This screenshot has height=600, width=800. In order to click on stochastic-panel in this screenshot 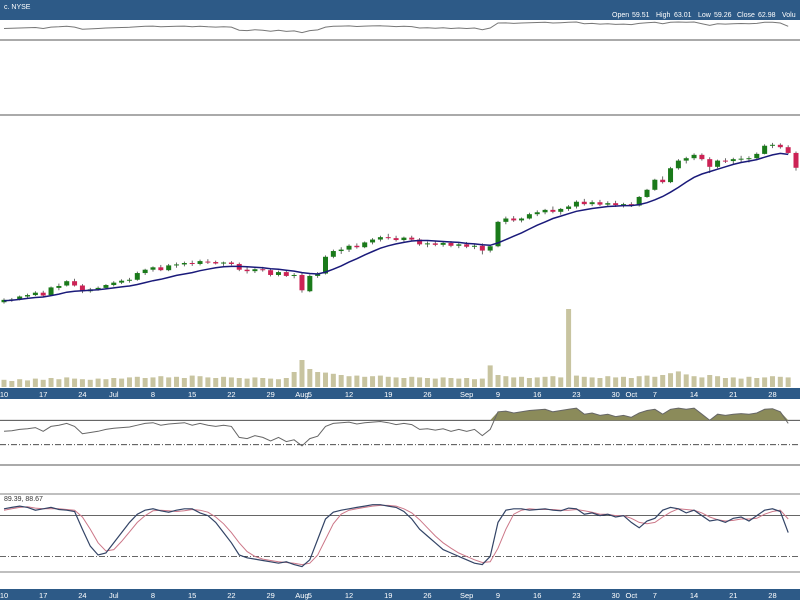, I will do `click(400, 533)`.